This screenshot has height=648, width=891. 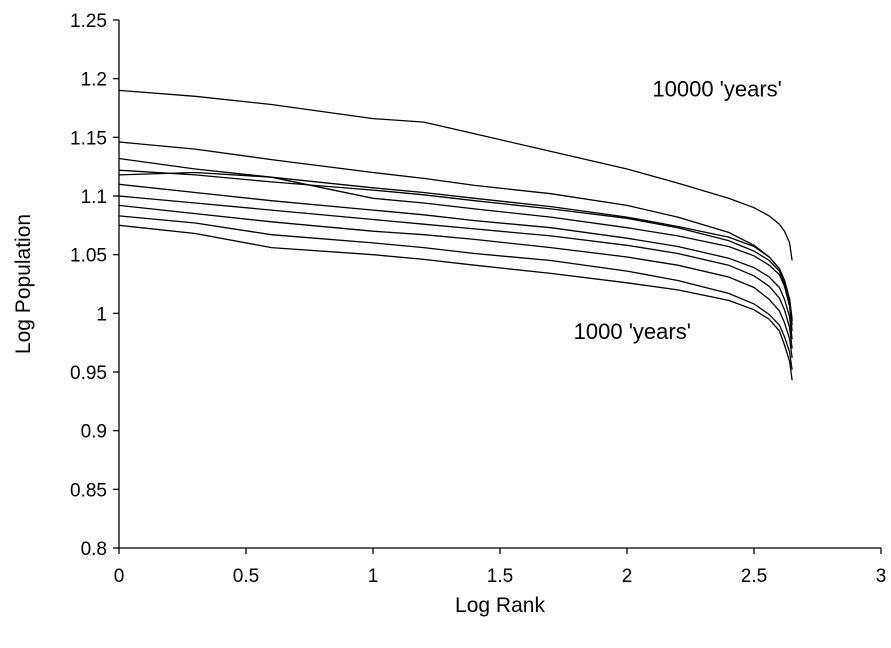 What do you see at coordinates (88, 138) in the screenshot?
I see `y-tick-label: 1.15` at bounding box center [88, 138].